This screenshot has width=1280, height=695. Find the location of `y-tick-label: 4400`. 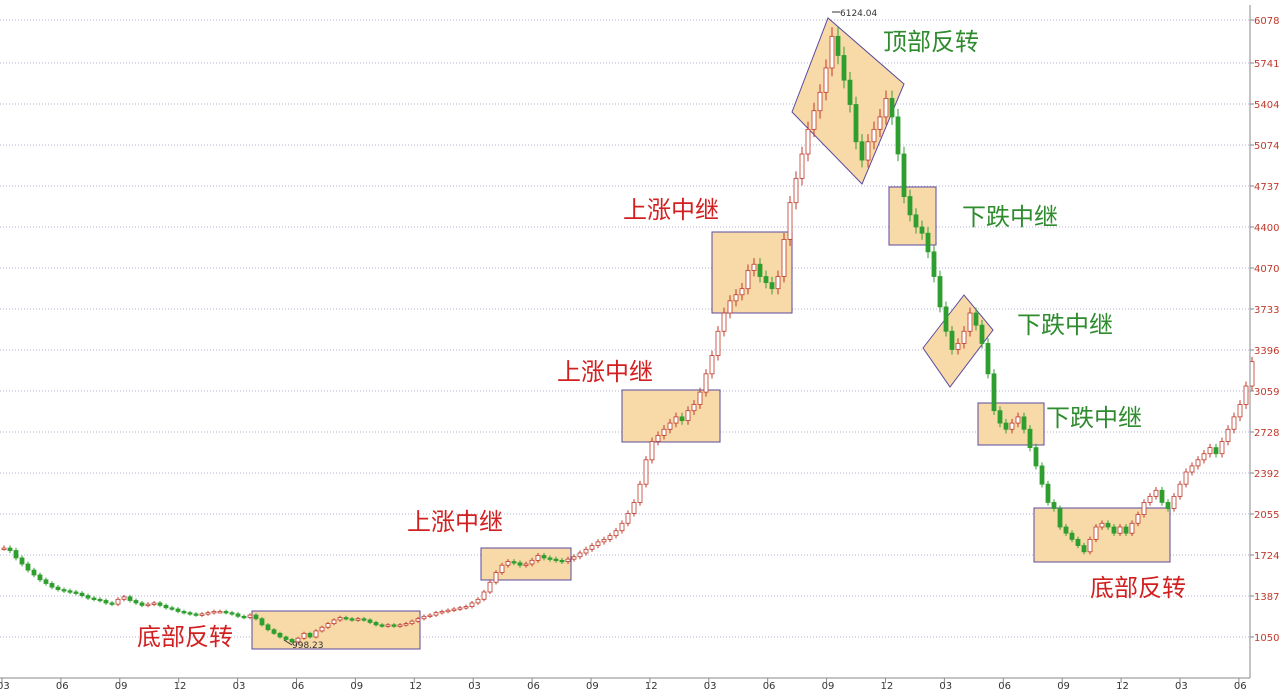

y-tick-label: 4400 is located at coordinates (1266, 228).